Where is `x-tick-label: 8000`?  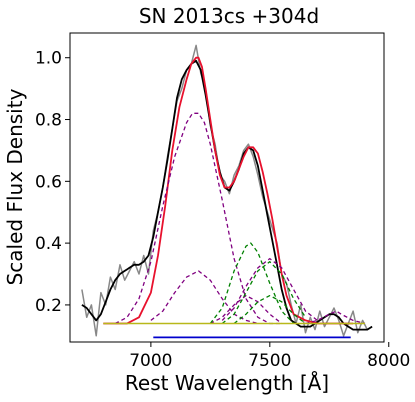 x-tick-label: 8000 is located at coordinates (388, 361).